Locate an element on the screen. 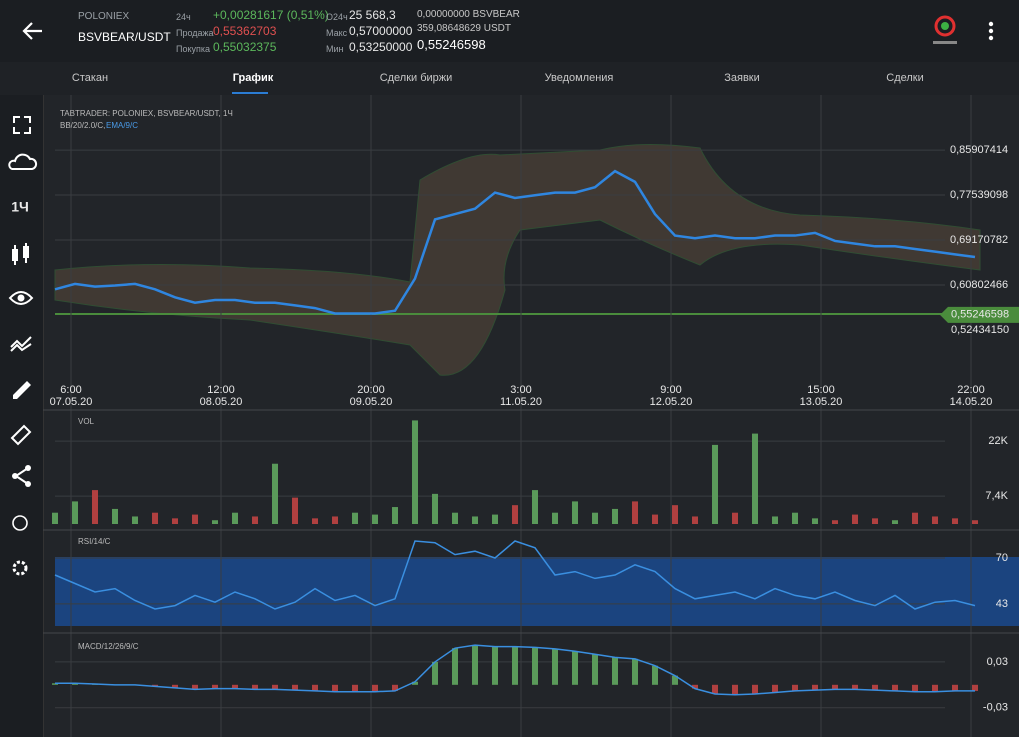 The width and height of the screenshot is (1019, 737). fullscreen-icon is located at coordinates (22, 125).